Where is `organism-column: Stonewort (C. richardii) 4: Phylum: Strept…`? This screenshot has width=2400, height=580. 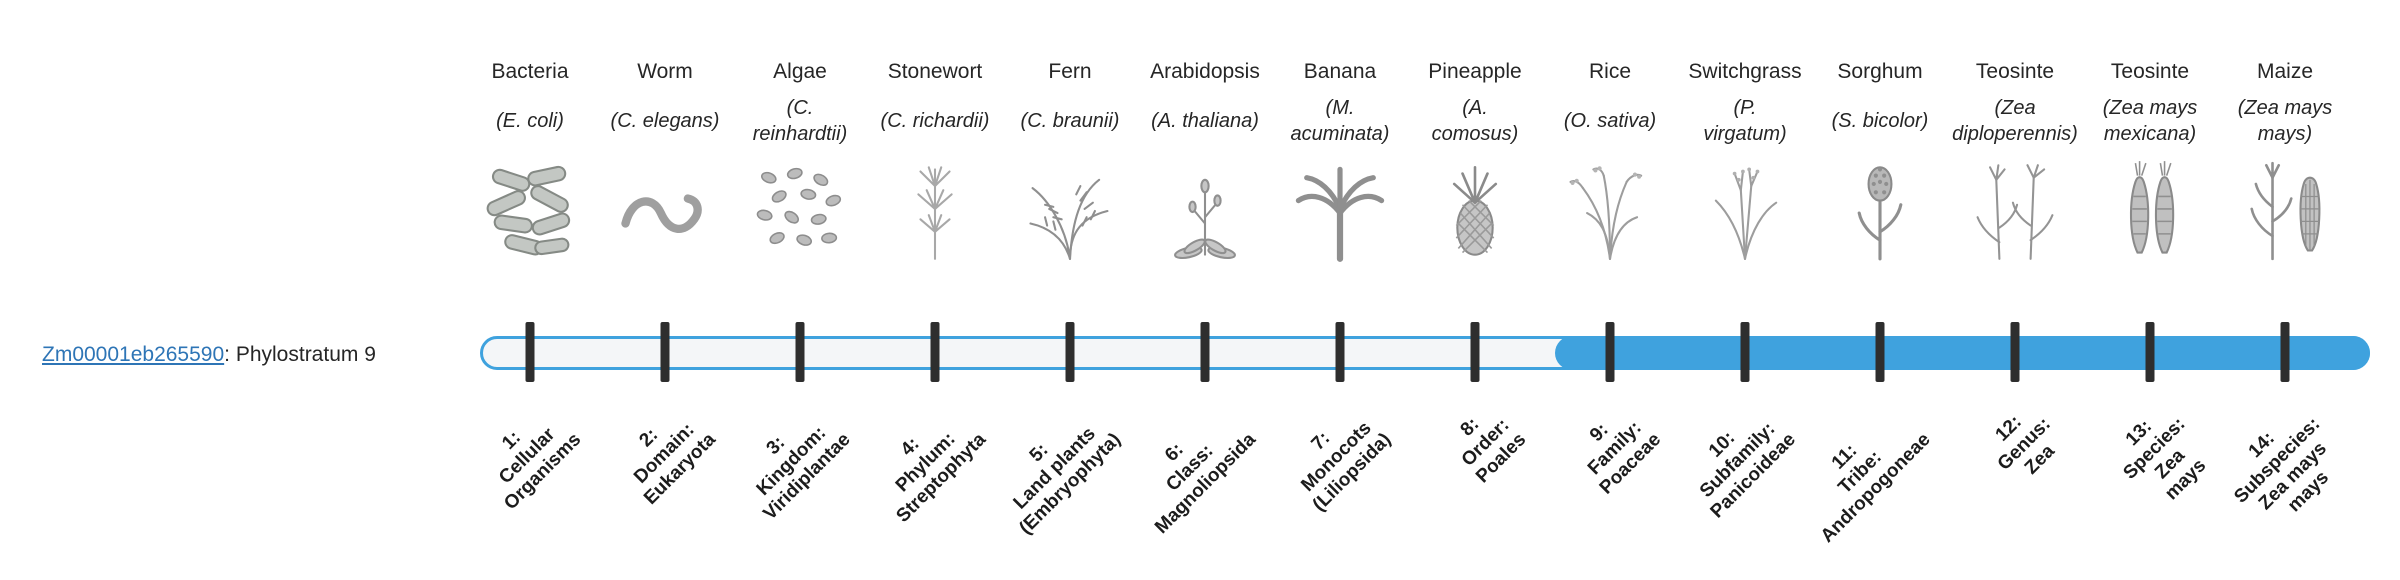 organism-column: Stonewort (C. richardii) 4: Phylum: Strept… is located at coordinates (935, 290).